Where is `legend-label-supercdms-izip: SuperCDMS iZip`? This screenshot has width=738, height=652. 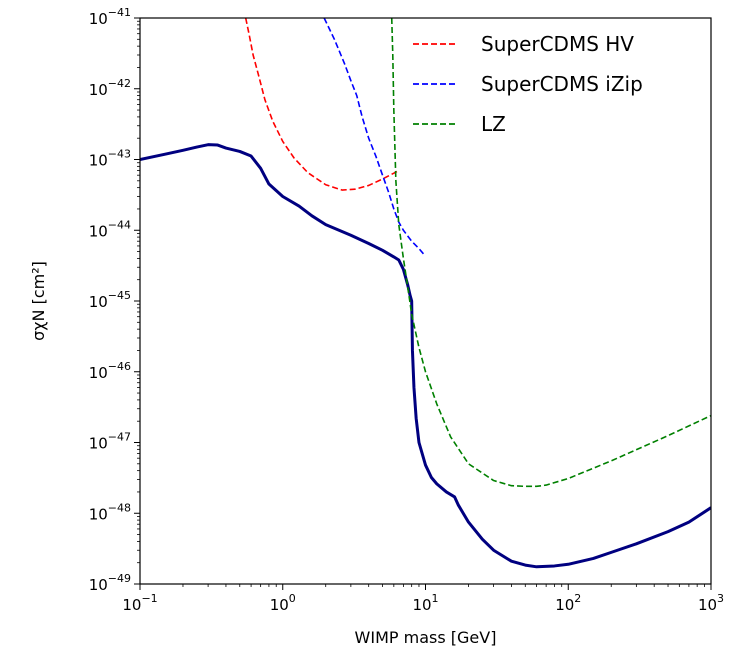 legend-label-supercdms-izip: SuperCDMS iZip is located at coordinates (562, 84).